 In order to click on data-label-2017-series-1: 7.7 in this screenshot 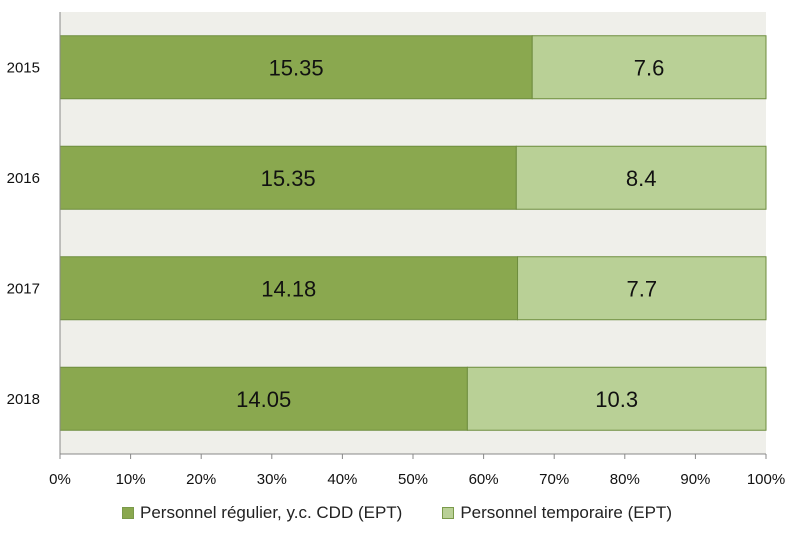, I will do `click(641, 288)`.